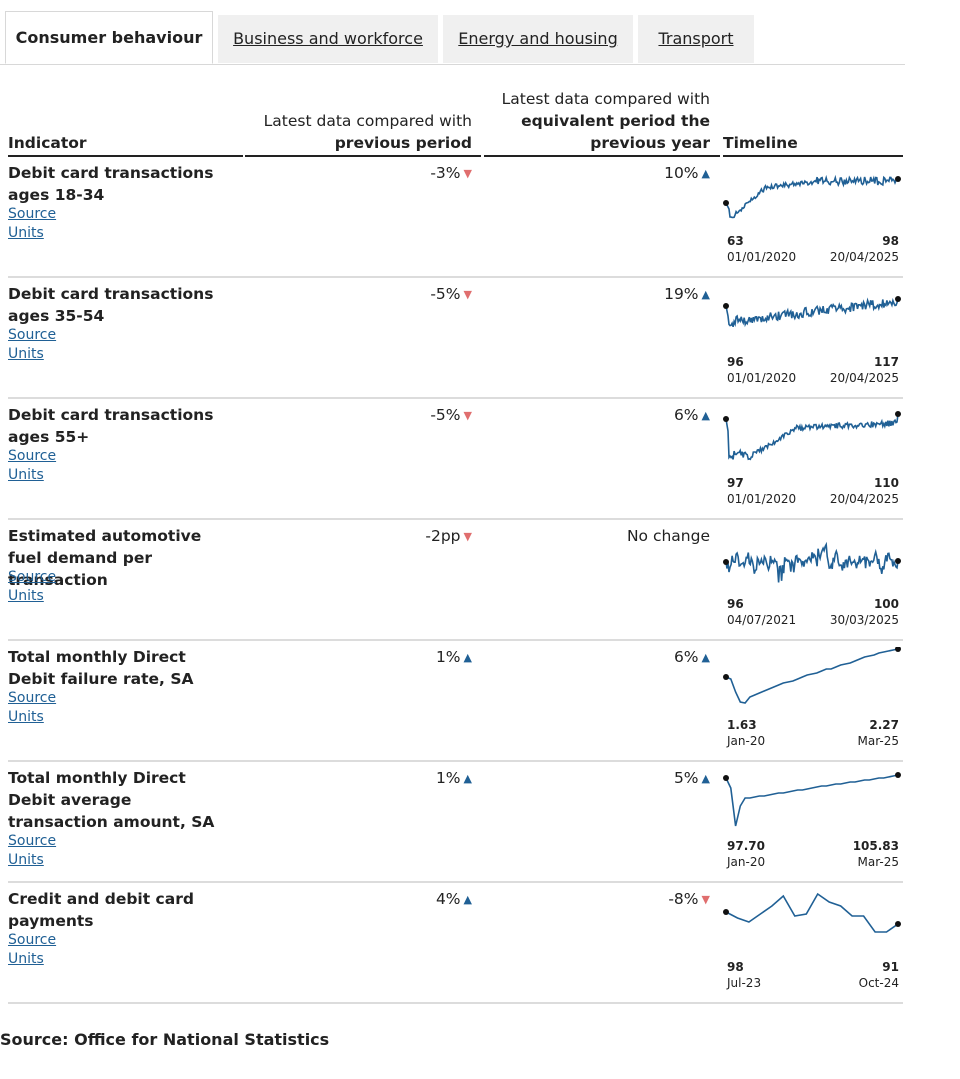  What do you see at coordinates (875, 846) in the screenshot?
I see `timeline-end-value: 105.83` at bounding box center [875, 846].